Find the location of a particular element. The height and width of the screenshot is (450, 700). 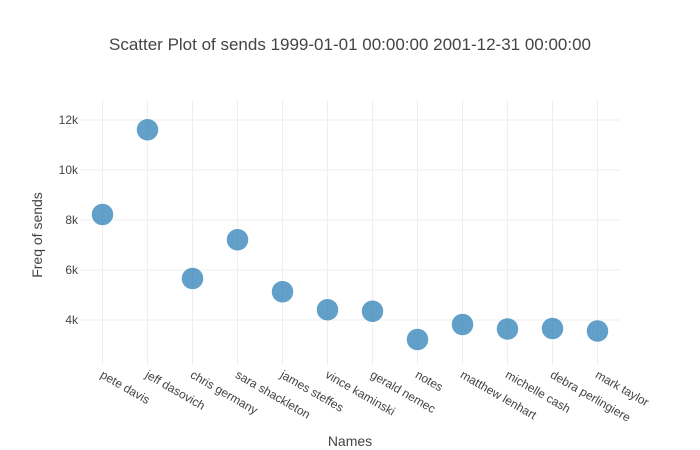

y-tick-label: 10k is located at coordinates (69, 170).